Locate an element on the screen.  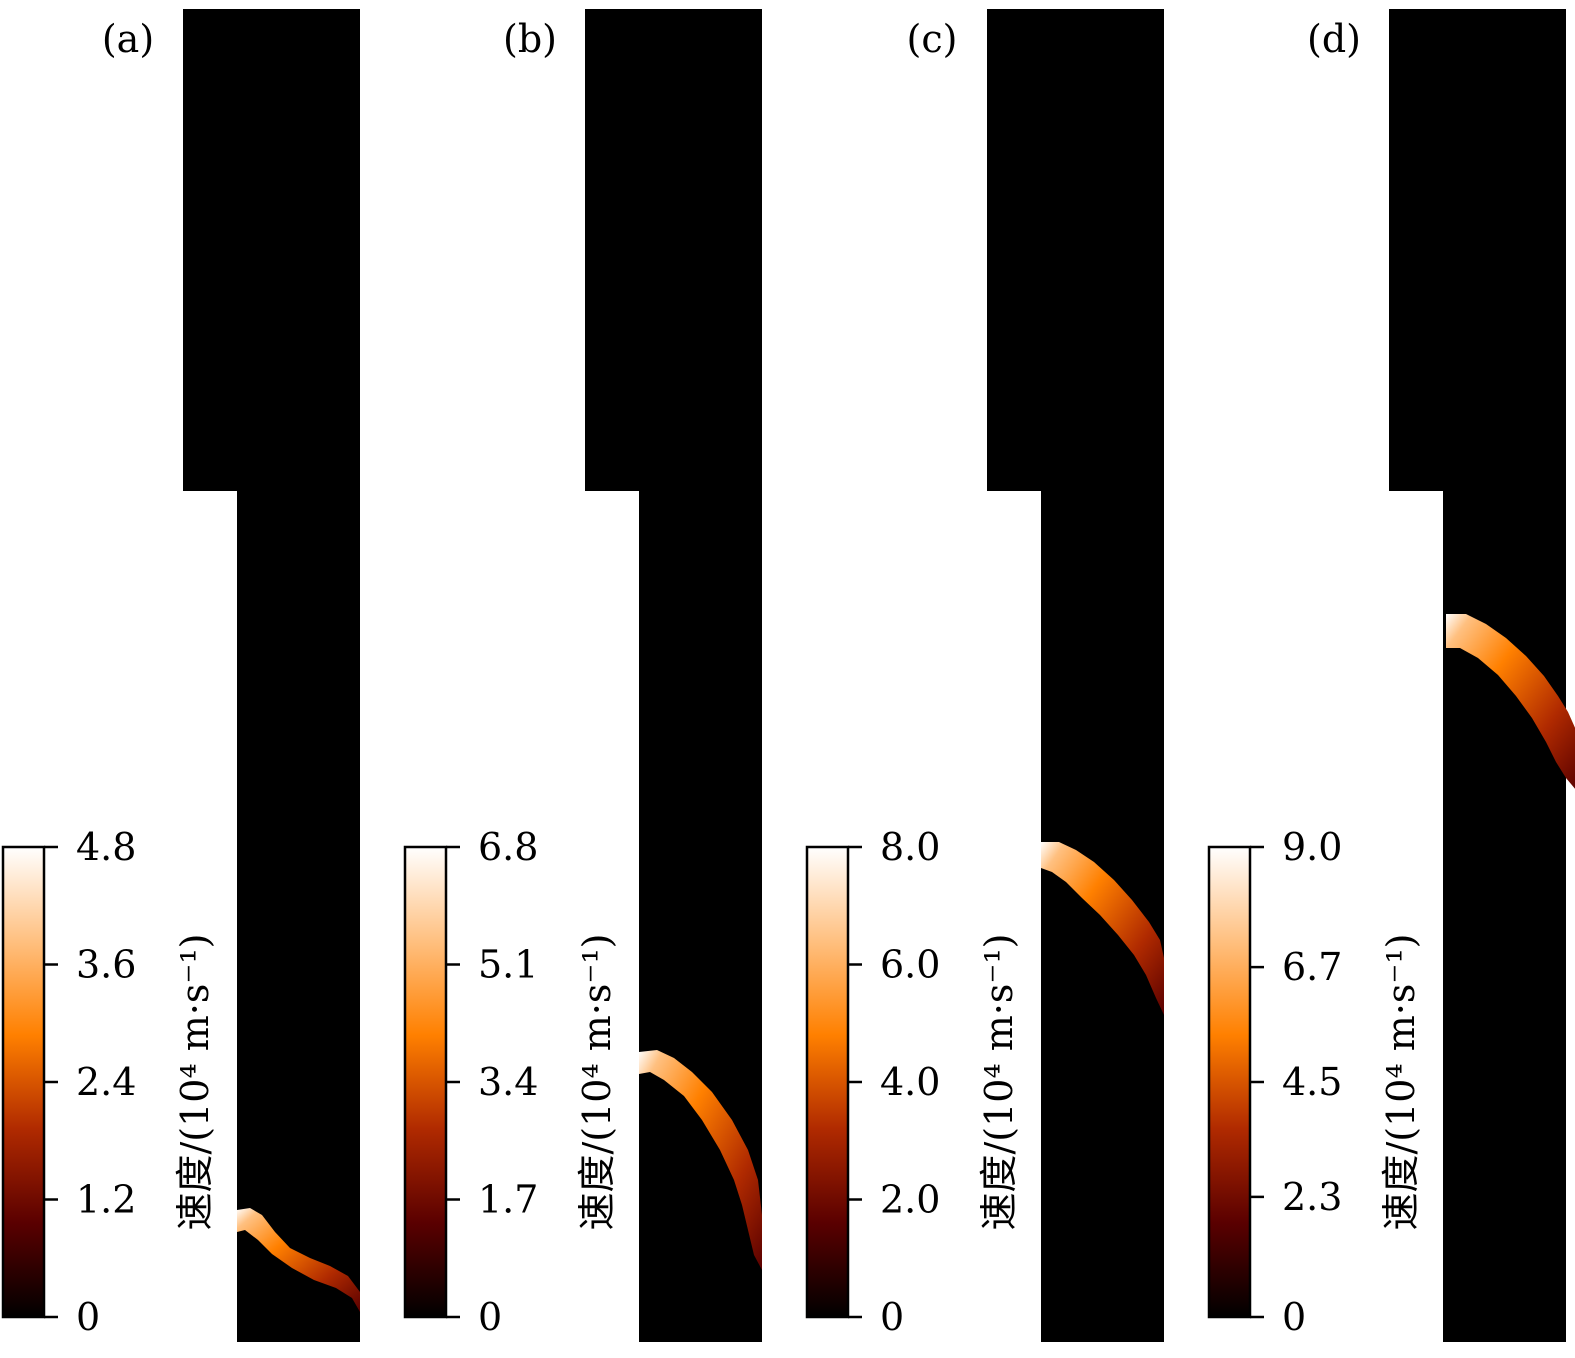
colorbar-tick-label: 6.0 is located at coordinates (910, 965).